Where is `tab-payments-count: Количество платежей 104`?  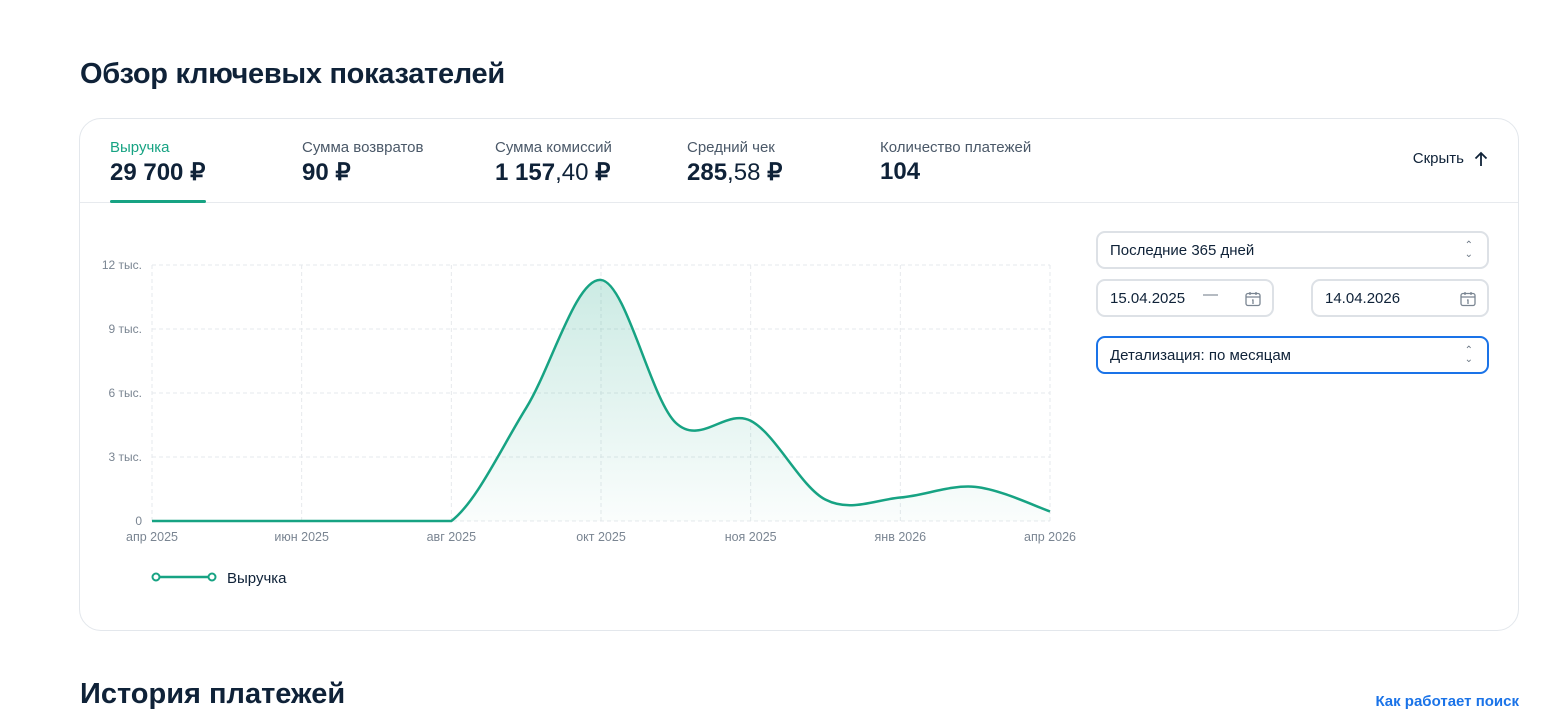 tab-payments-count: Количество платежей 104 is located at coordinates (955, 162).